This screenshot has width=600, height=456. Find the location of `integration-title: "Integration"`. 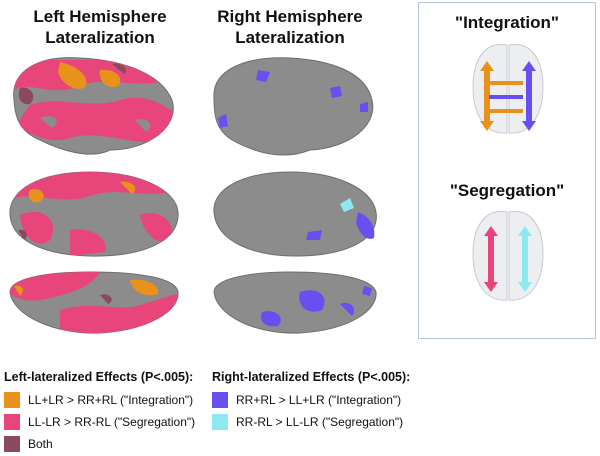

integration-title: "Integration" is located at coordinates (507, 22).